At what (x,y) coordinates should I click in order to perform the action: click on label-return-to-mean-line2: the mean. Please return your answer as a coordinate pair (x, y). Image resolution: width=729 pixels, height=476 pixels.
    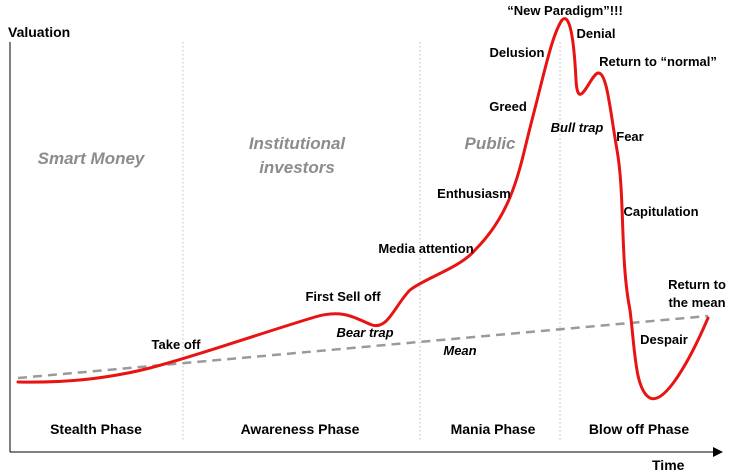
    Looking at the image, I should click on (696, 302).